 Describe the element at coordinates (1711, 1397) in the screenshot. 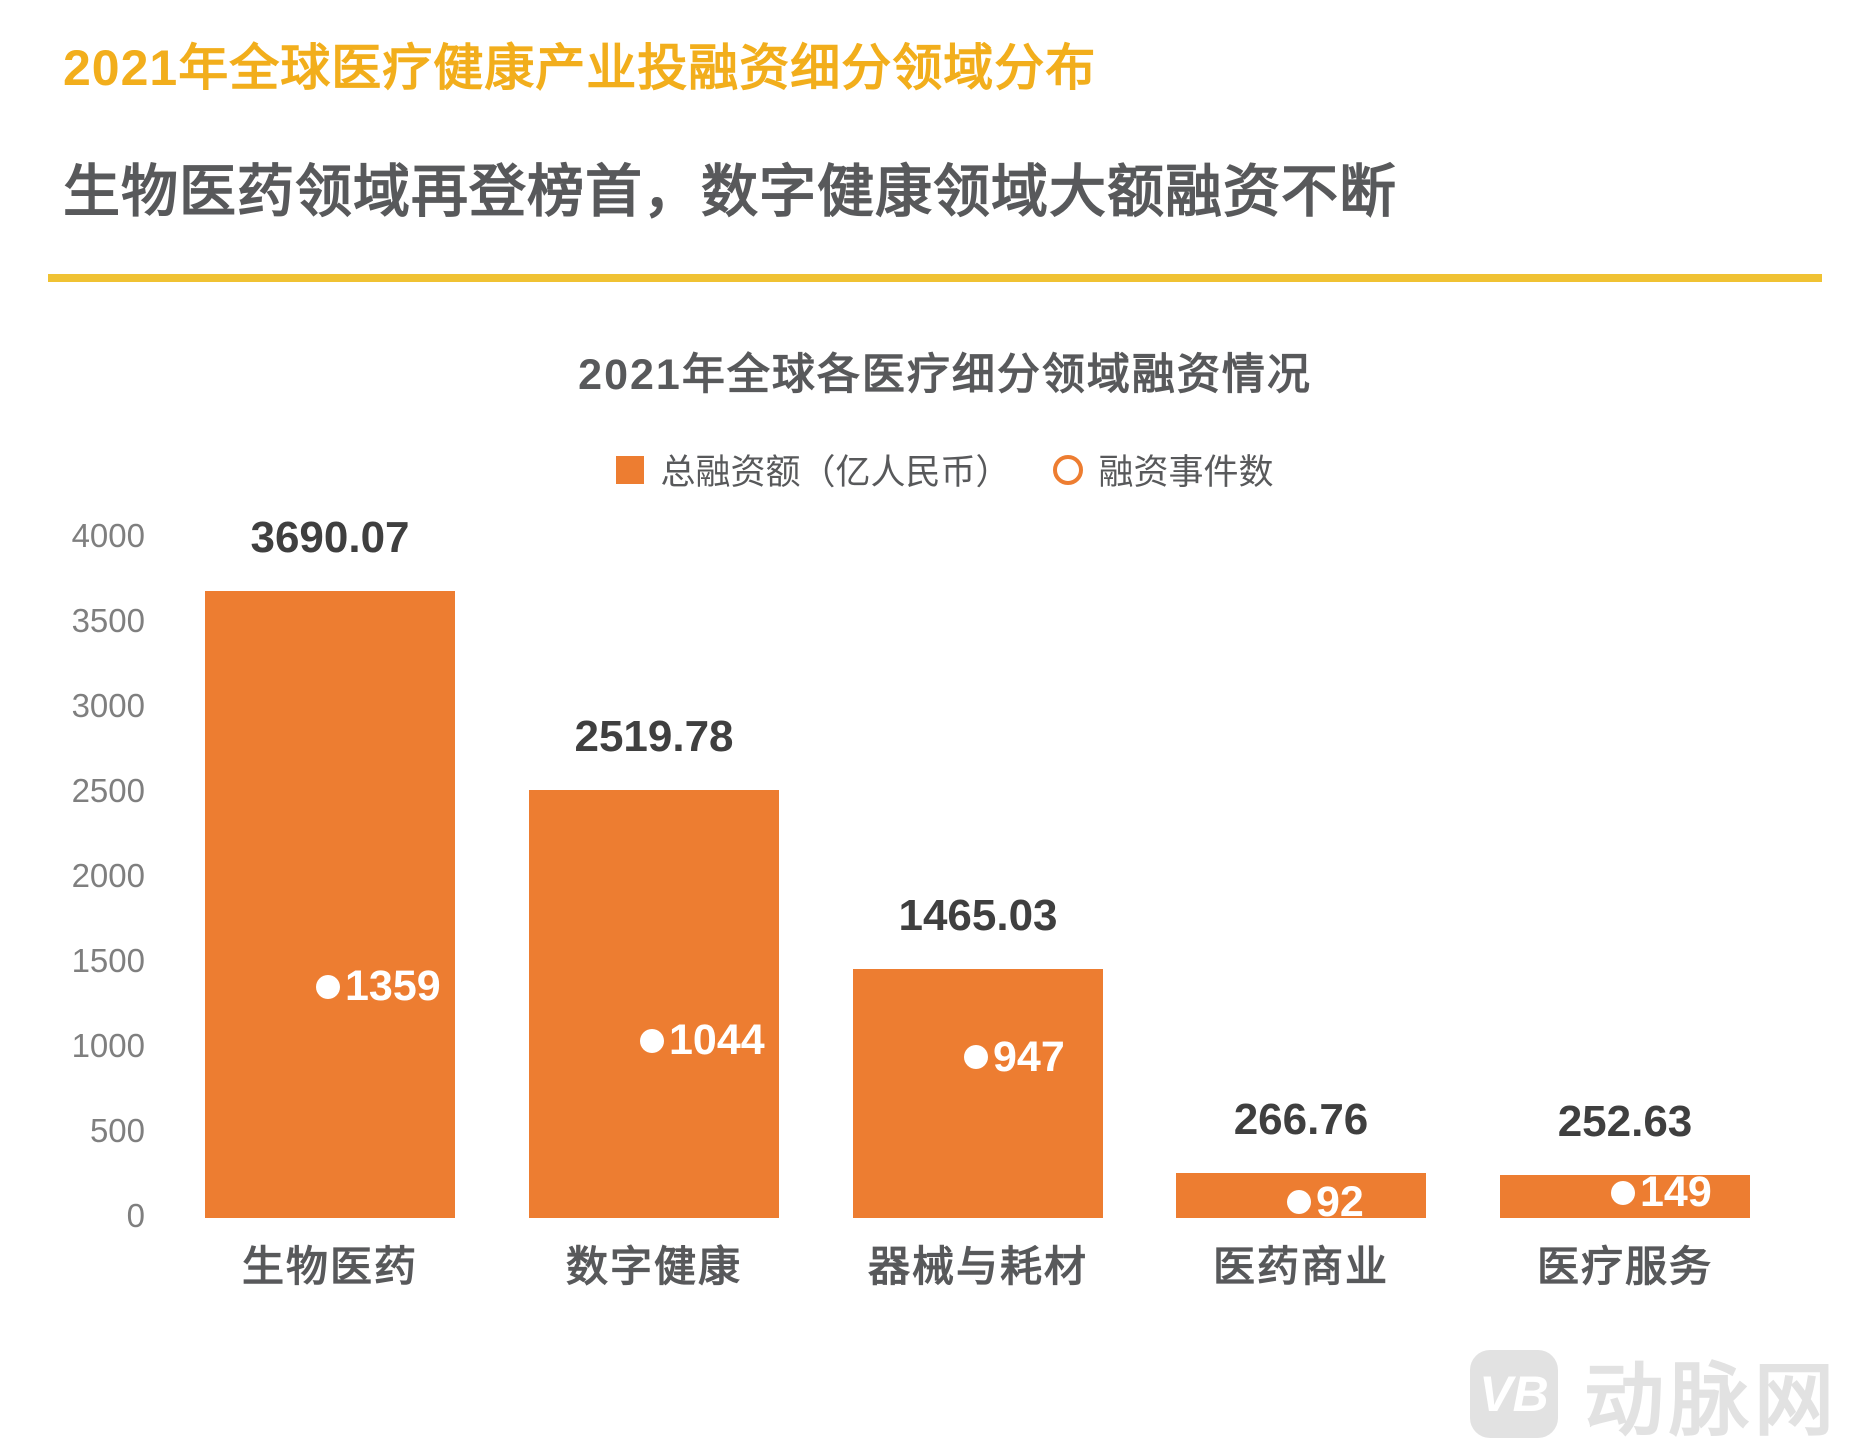

I see `watermark-brand: 动脉网` at that location.